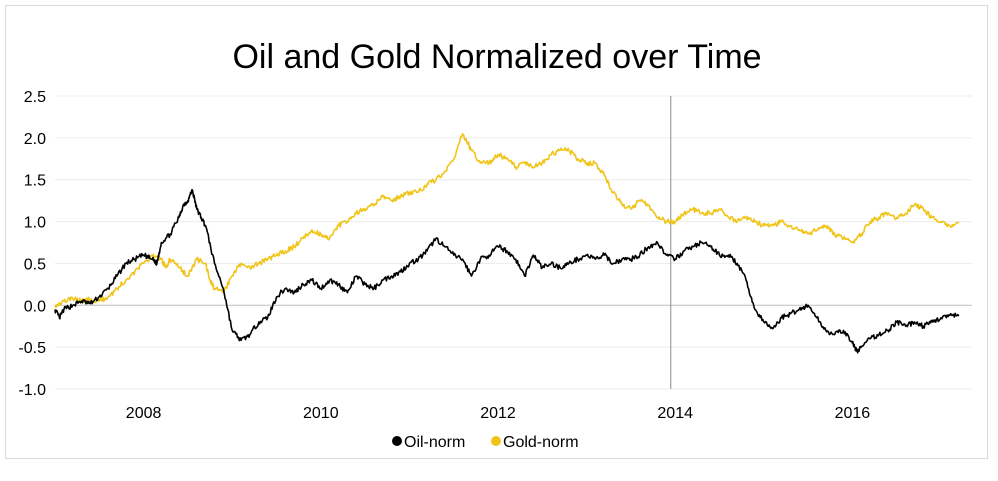 This screenshot has width=998, height=481. Describe the element at coordinates (35, 223) in the screenshot. I see `y-tick-label: 1.0` at that location.